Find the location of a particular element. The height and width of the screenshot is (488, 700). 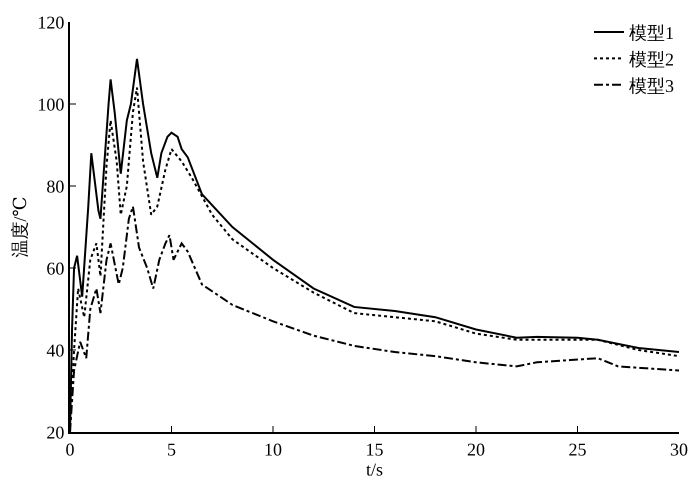

x-tick-label: 25 is located at coordinates (577, 450).